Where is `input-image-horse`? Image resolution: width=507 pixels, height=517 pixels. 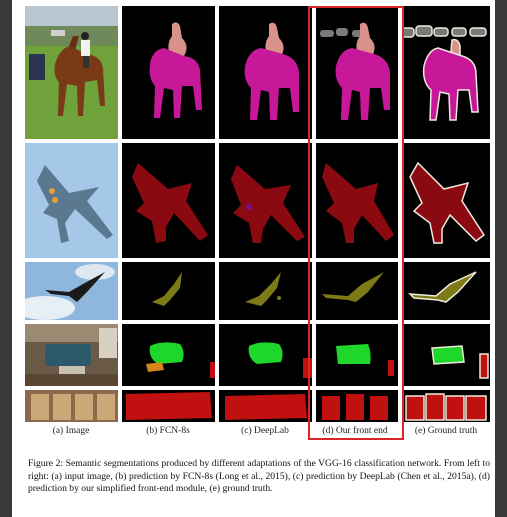
input-image-horse is located at coordinates (71, 72).